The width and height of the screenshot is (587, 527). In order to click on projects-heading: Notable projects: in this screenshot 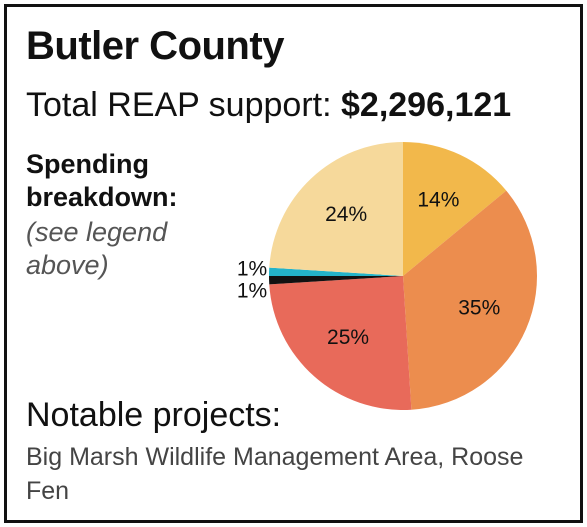, I will do `click(154, 415)`.